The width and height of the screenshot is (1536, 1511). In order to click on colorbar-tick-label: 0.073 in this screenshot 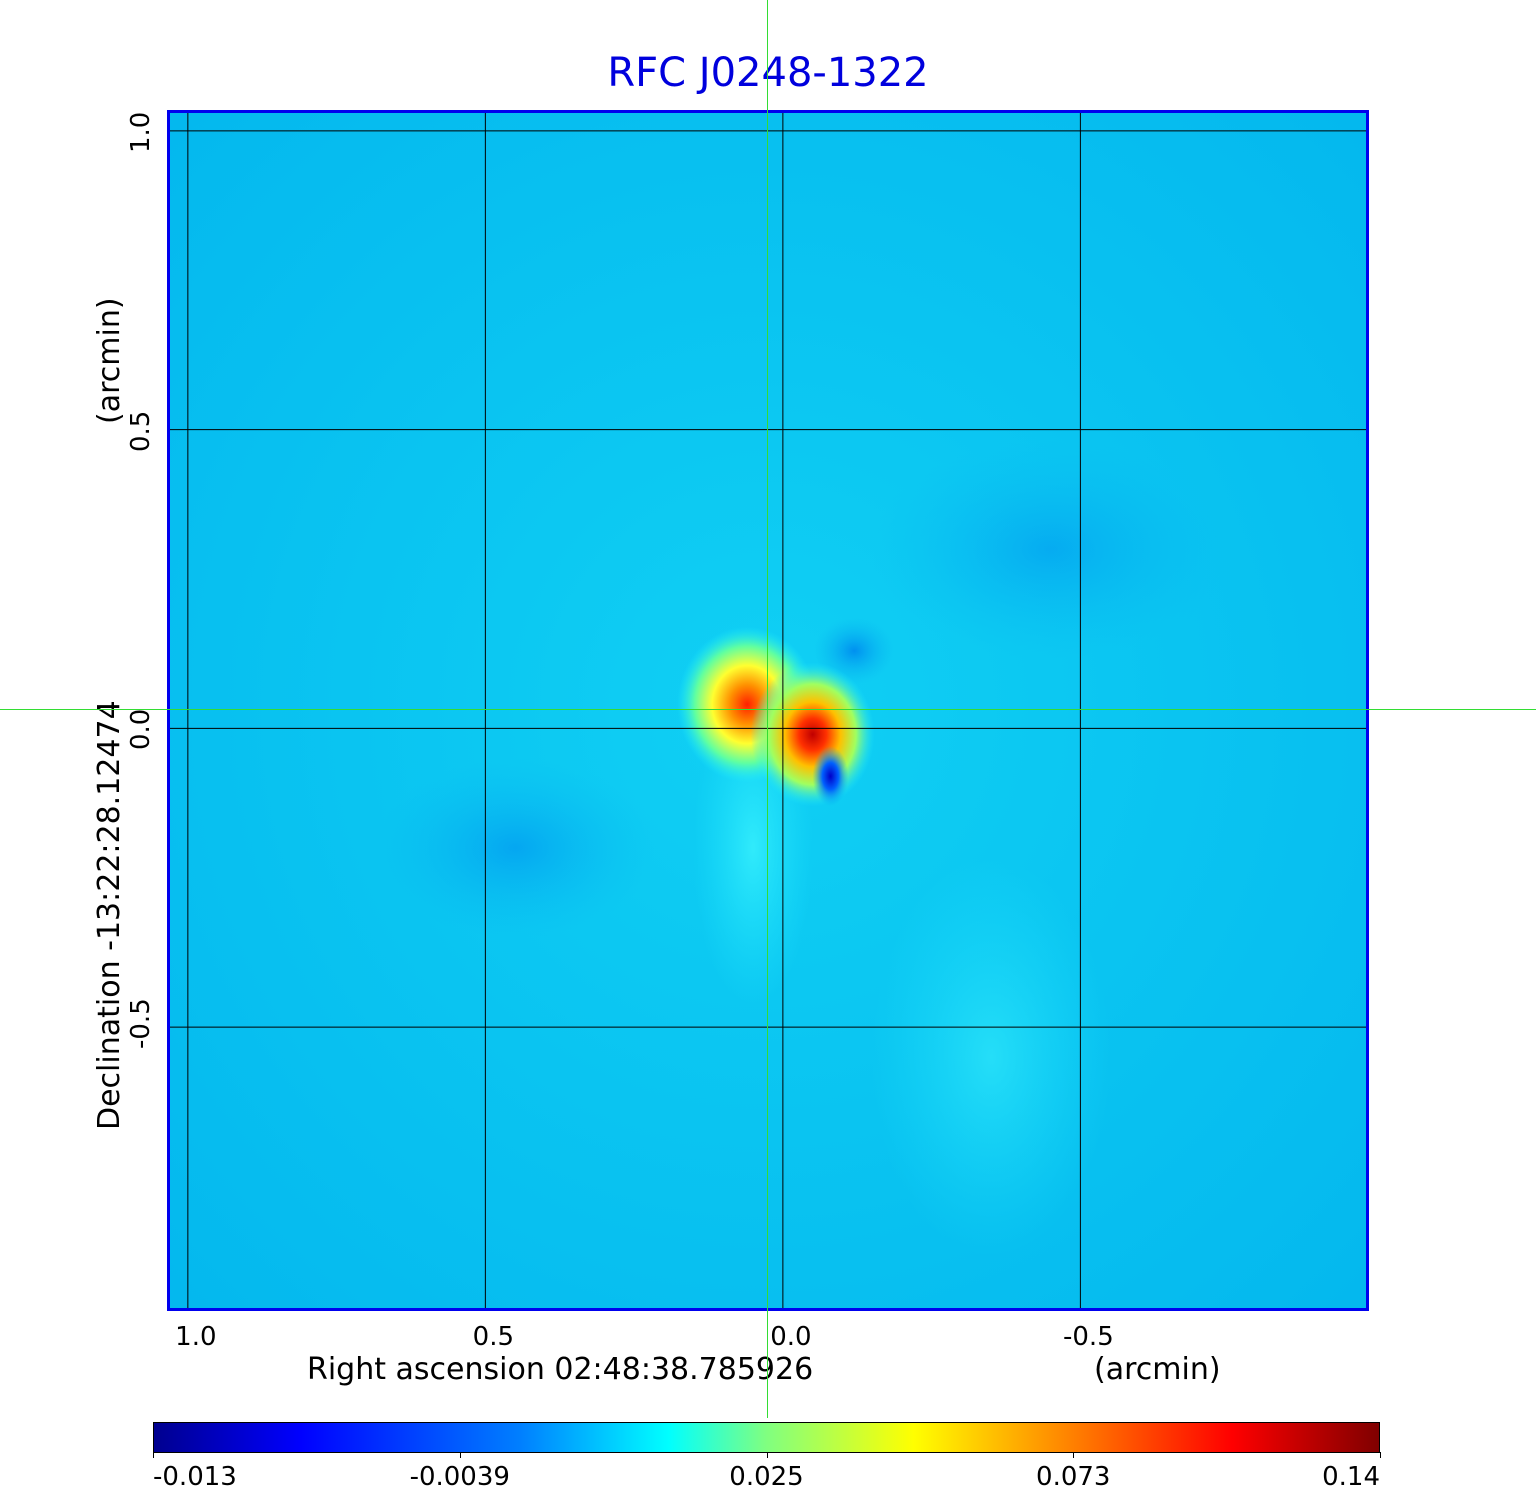, I will do `click(1073, 1477)`.